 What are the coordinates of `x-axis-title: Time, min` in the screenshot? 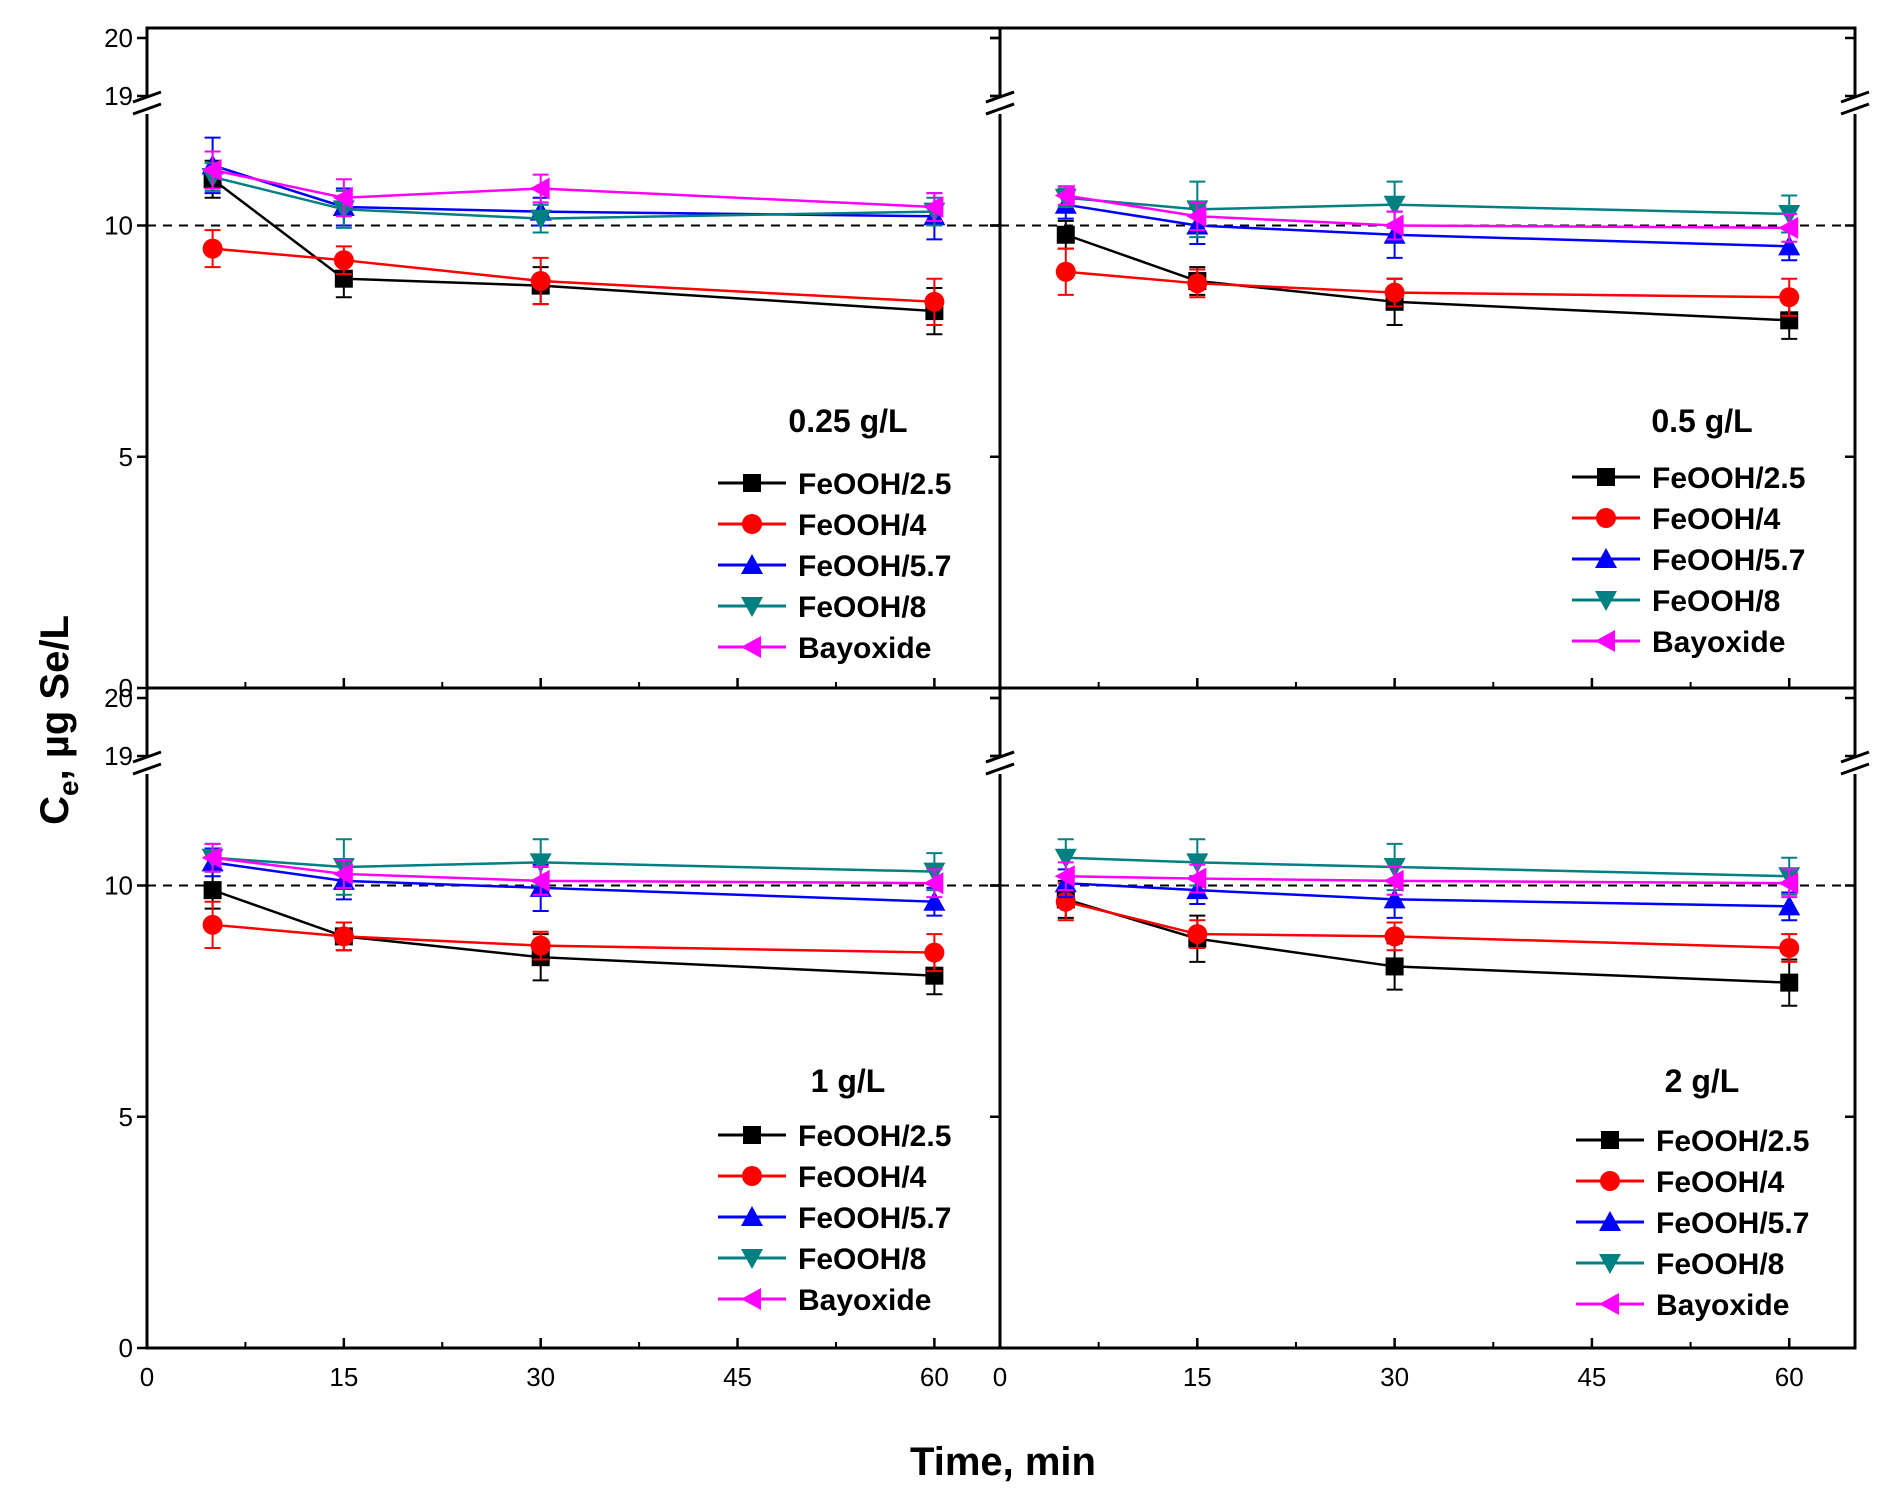 It's located at (1003, 1462).